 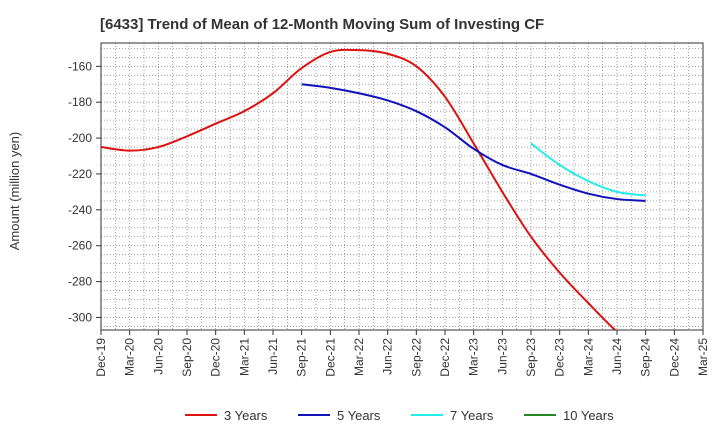 I want to click on series-line-5-years, so click(x=473, y=142).